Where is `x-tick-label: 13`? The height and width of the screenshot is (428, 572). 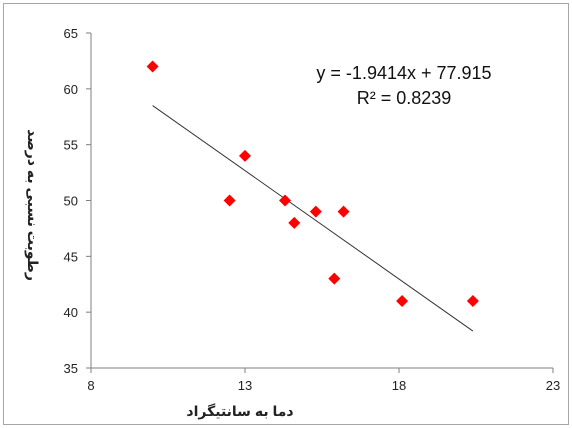 x-tick-label: 13 is located at coordinates (245, 385).